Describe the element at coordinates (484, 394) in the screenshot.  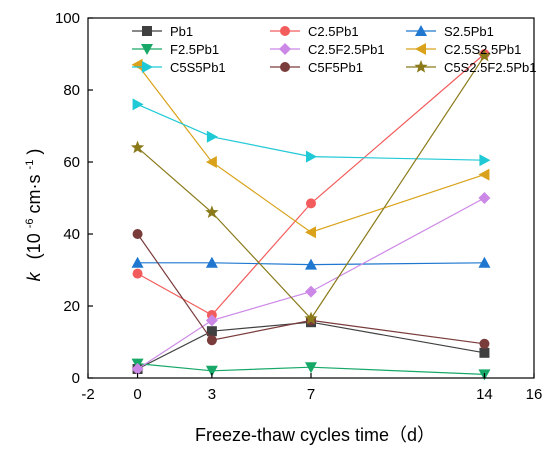
I see `x-tick-label: 14` at that location.